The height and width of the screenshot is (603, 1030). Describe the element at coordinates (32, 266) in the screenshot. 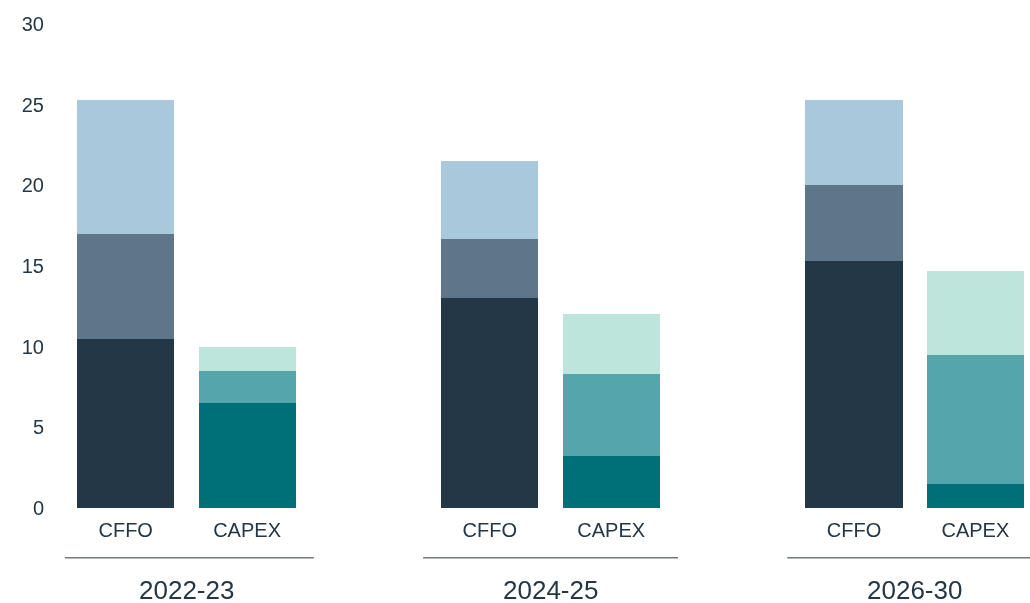

I see `y-tick-label: 15` at that location.